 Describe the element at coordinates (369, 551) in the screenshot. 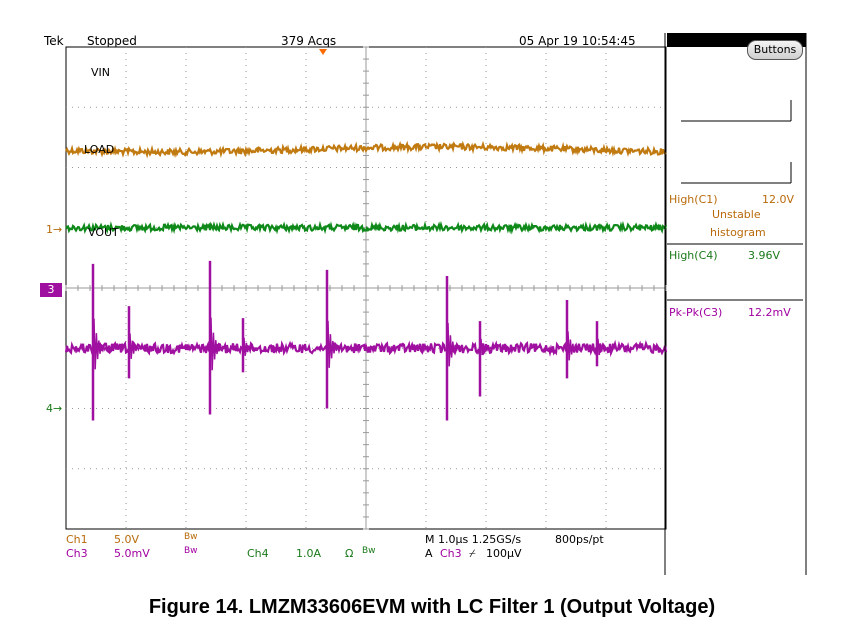

I see `status-ch4-bw: Bw` at that location.